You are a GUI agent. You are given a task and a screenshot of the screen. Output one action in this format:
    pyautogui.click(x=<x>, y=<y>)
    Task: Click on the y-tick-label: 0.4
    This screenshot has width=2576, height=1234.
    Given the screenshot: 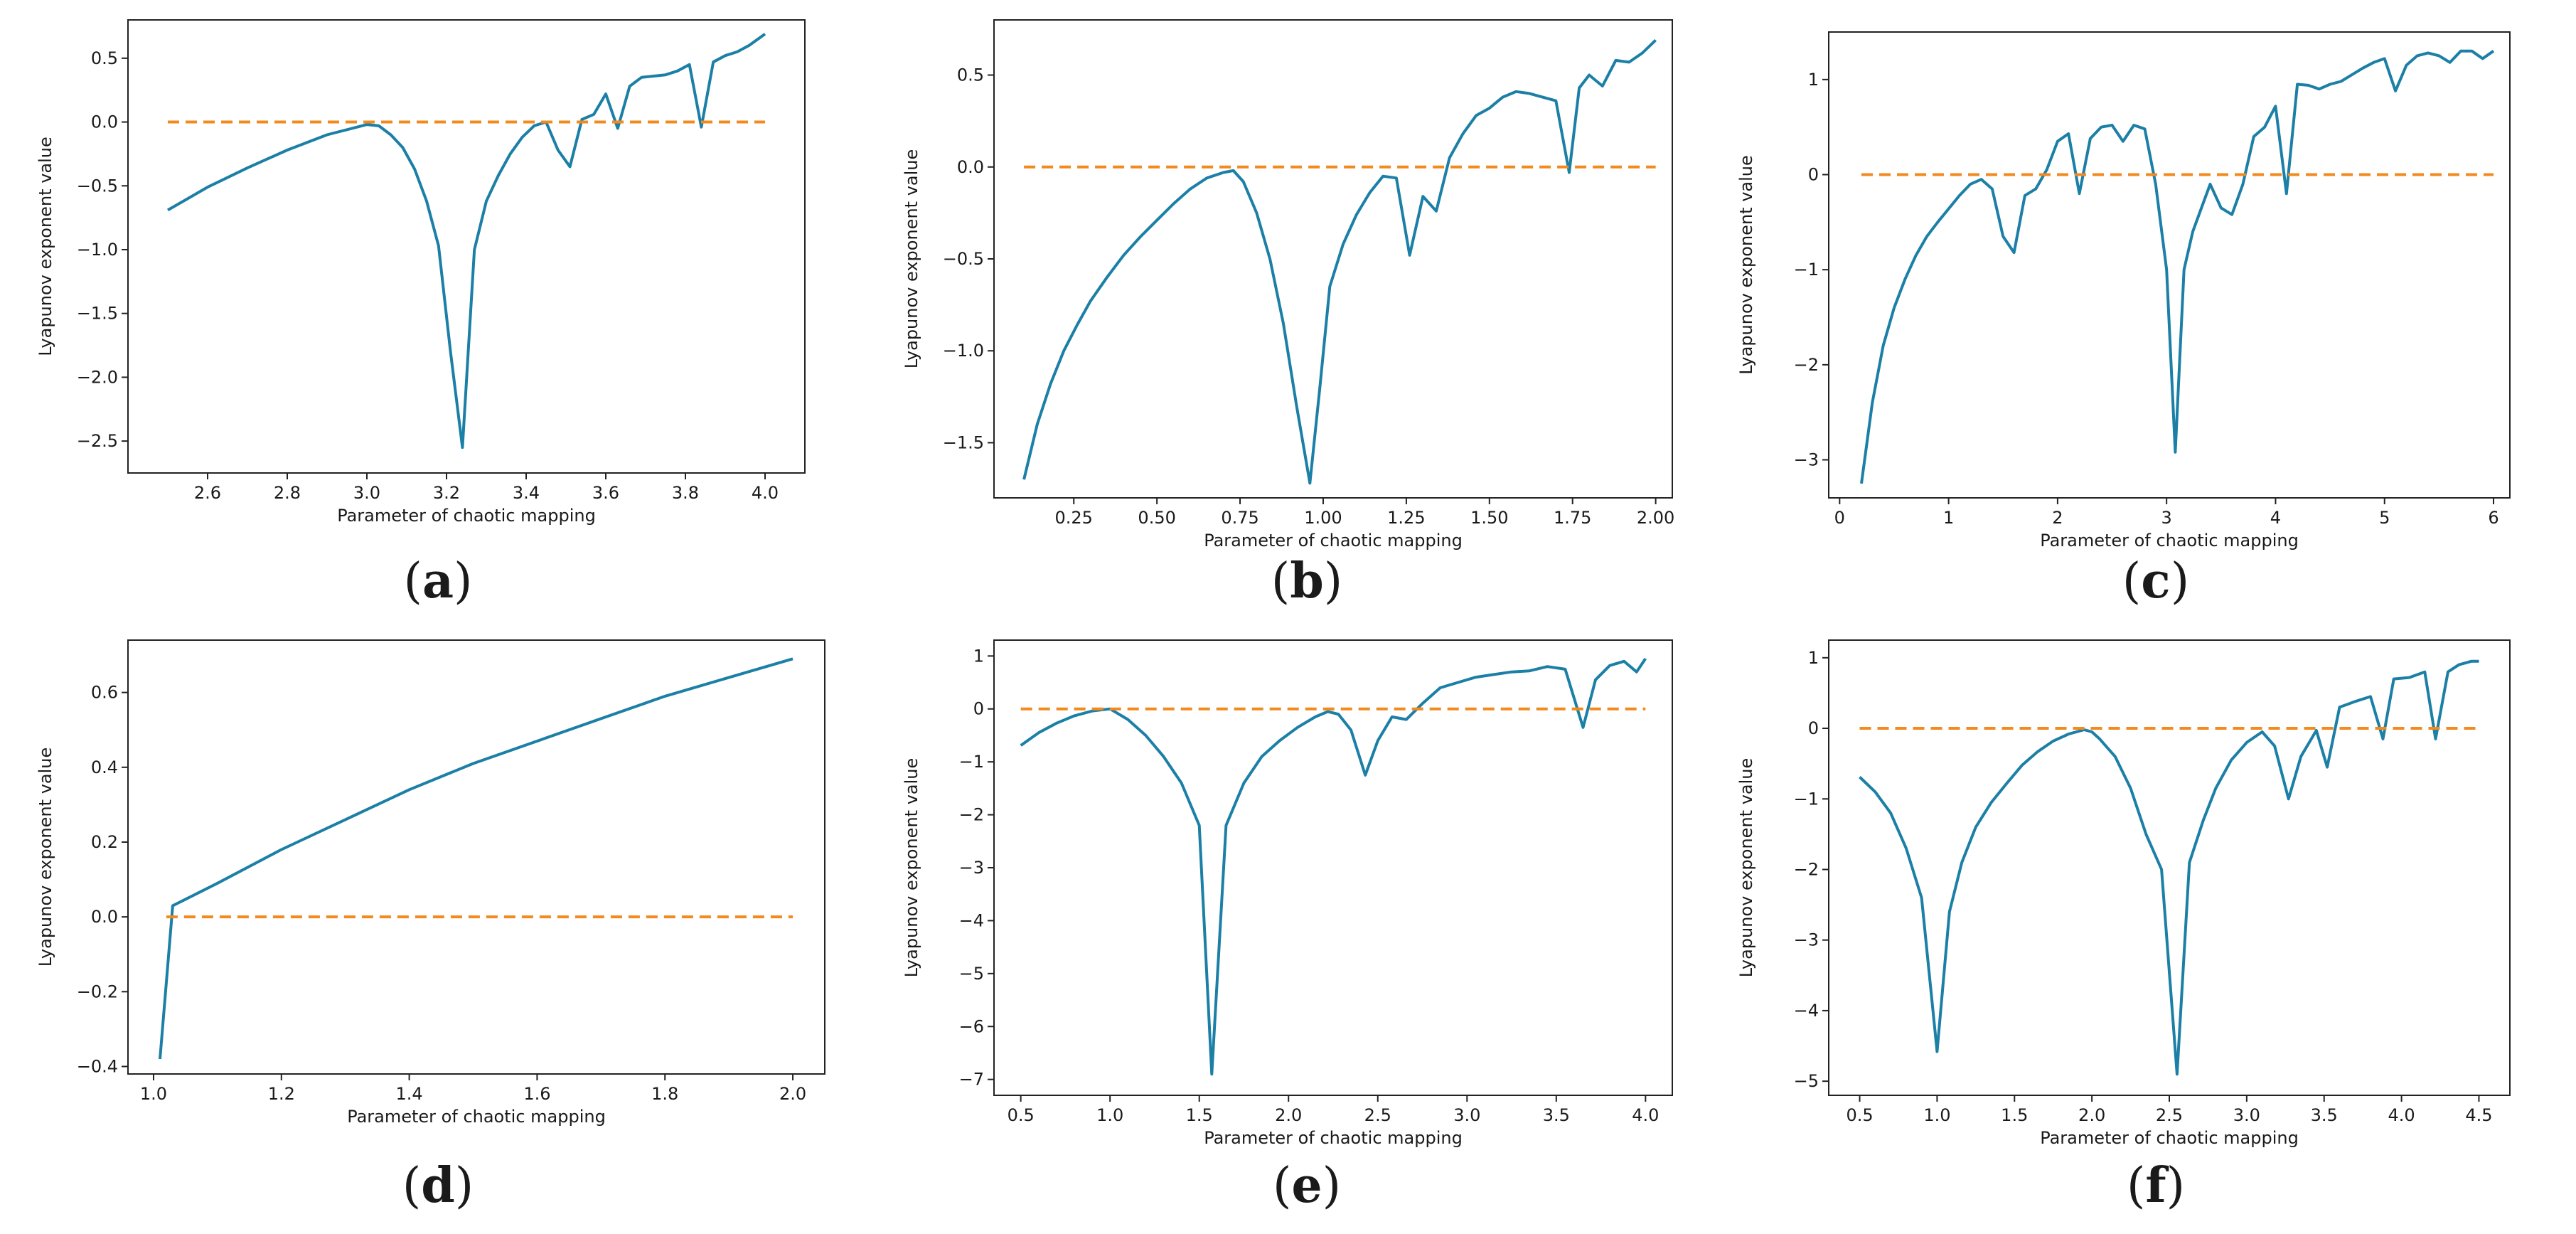 What is the action you would take?
    pyautogui.click(x=104, y=767)
    